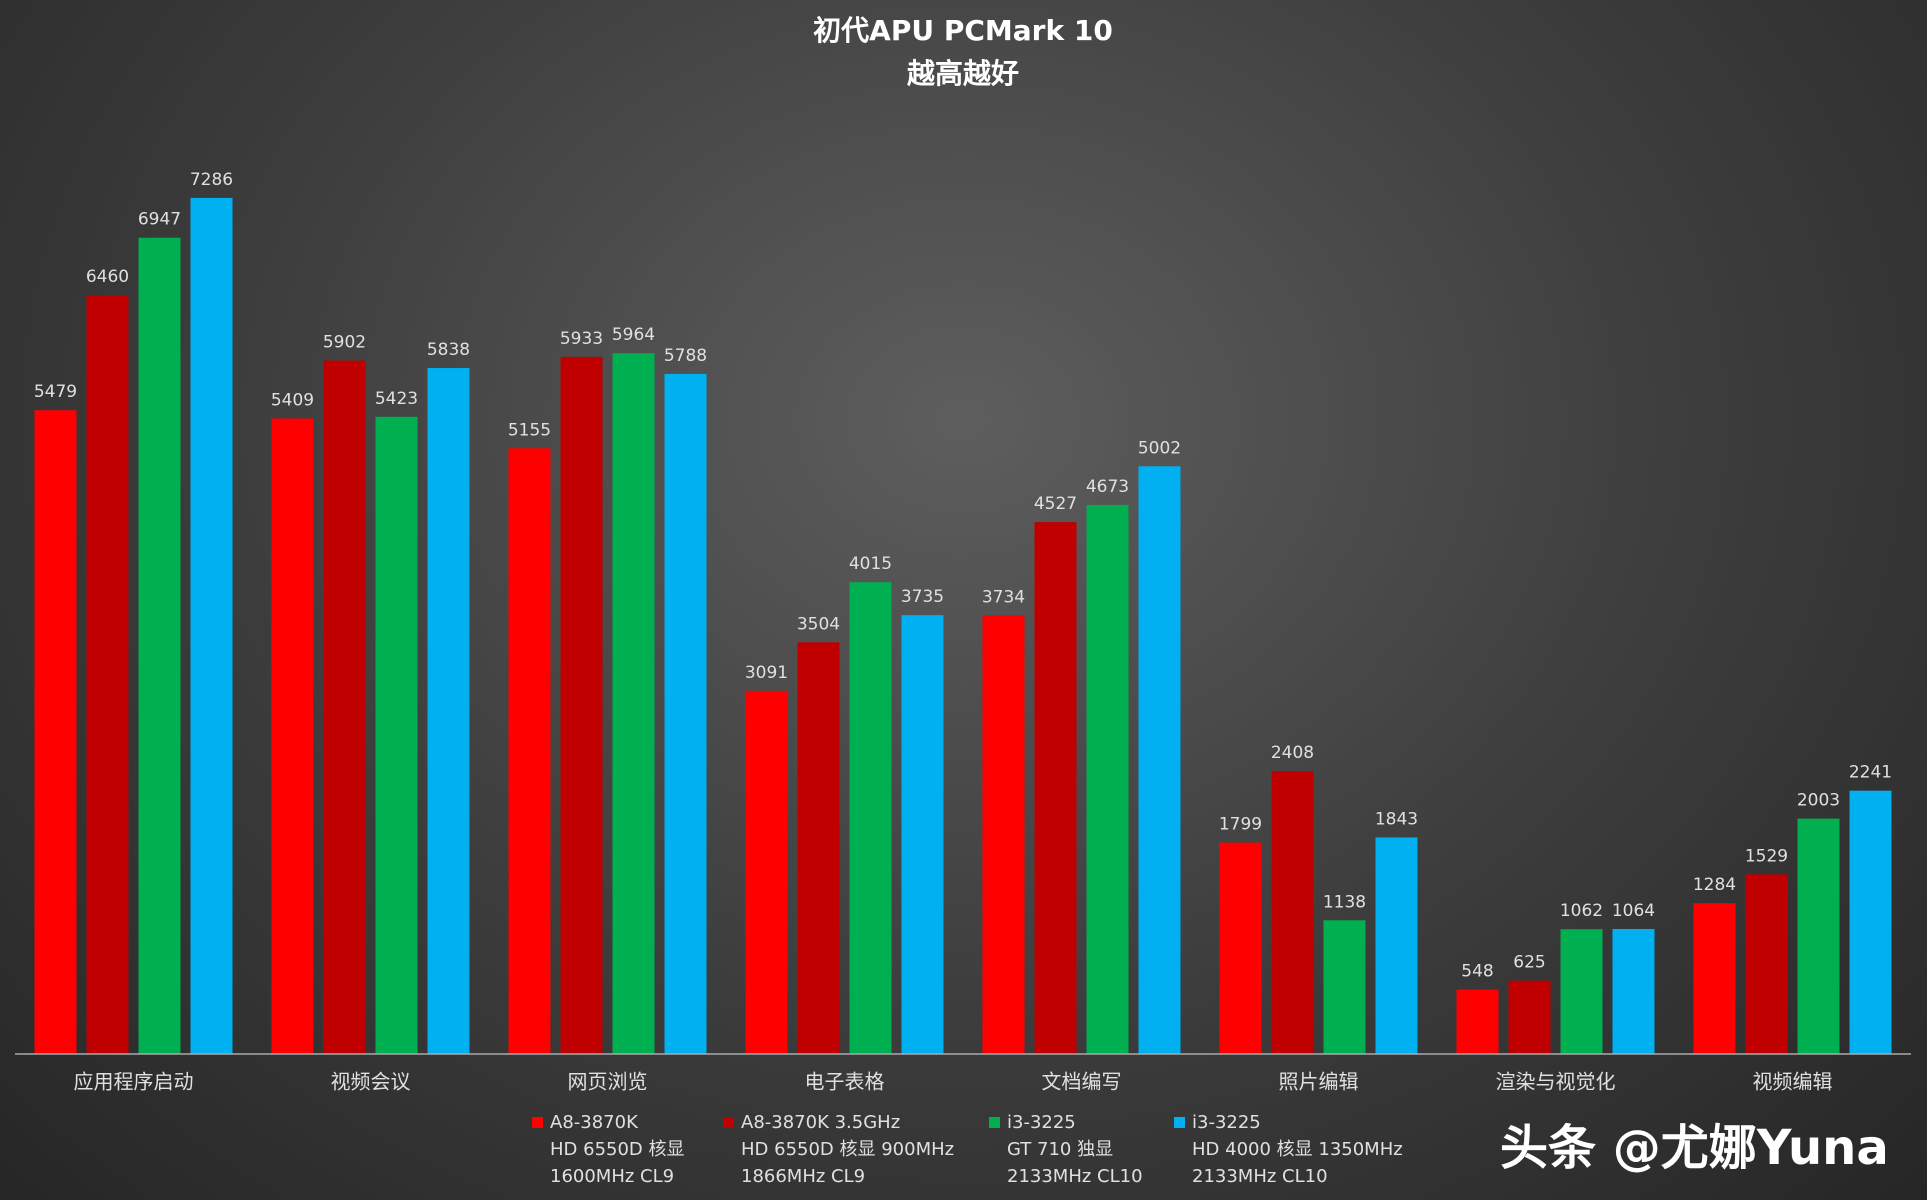 This screenshot has width=1927, height=1200. Describe the element at coordinates (1529, 963) in the screenshot. I see `value-label: 625` at that location.